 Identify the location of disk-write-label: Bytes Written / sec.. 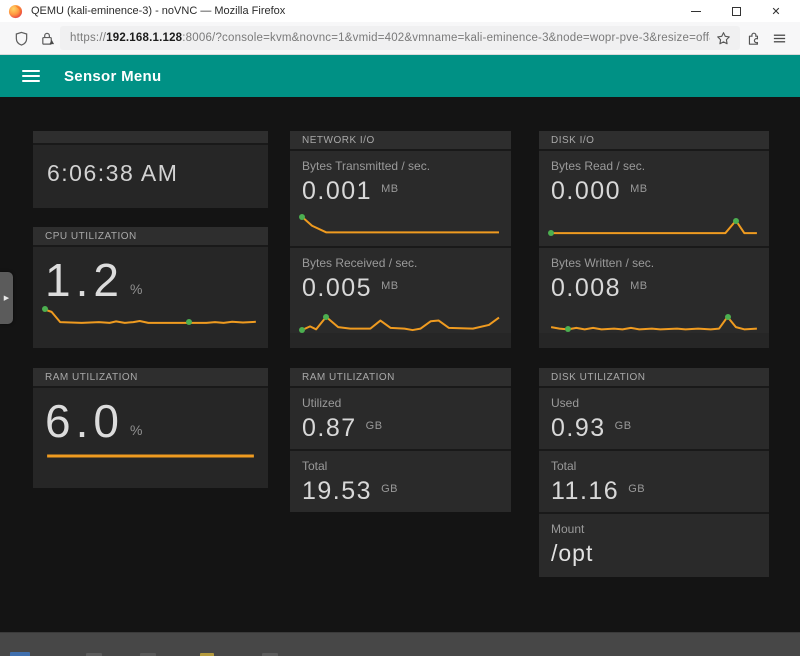
(603, 263).